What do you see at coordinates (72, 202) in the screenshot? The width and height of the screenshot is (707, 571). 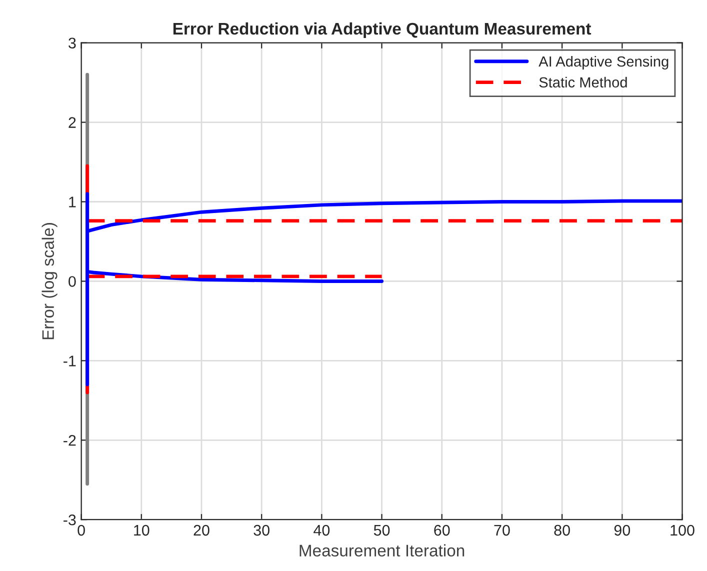 I see `y-tick-label: 1` at bounding box center [72, 202].